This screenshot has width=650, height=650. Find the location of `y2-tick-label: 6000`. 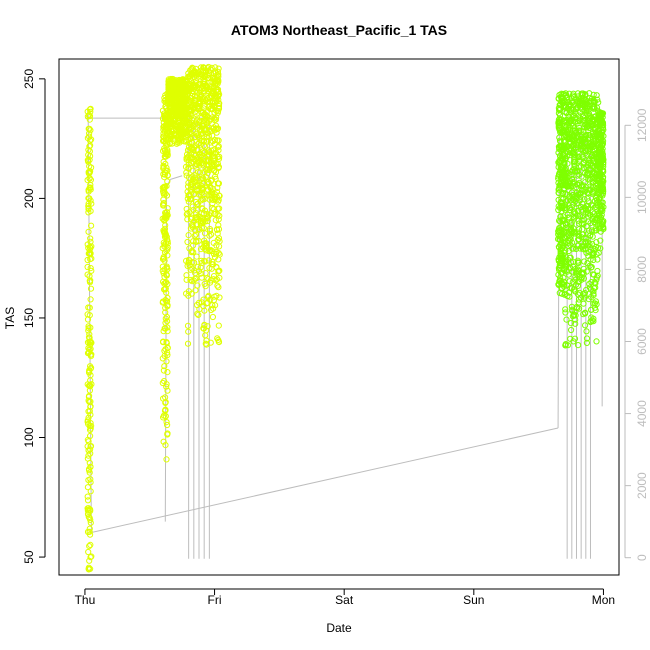

y2-tick-label: 6000 is located at coordinates (642, 341).